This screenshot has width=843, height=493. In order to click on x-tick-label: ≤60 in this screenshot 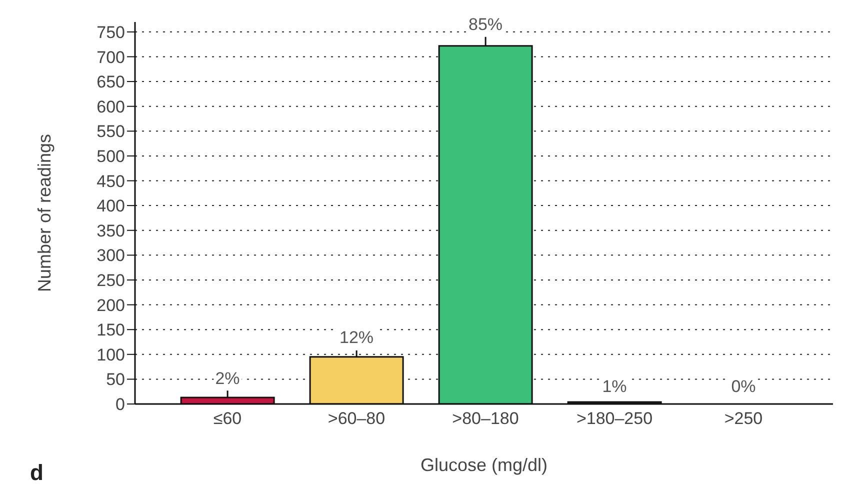, I will do `click(227, 418)`.